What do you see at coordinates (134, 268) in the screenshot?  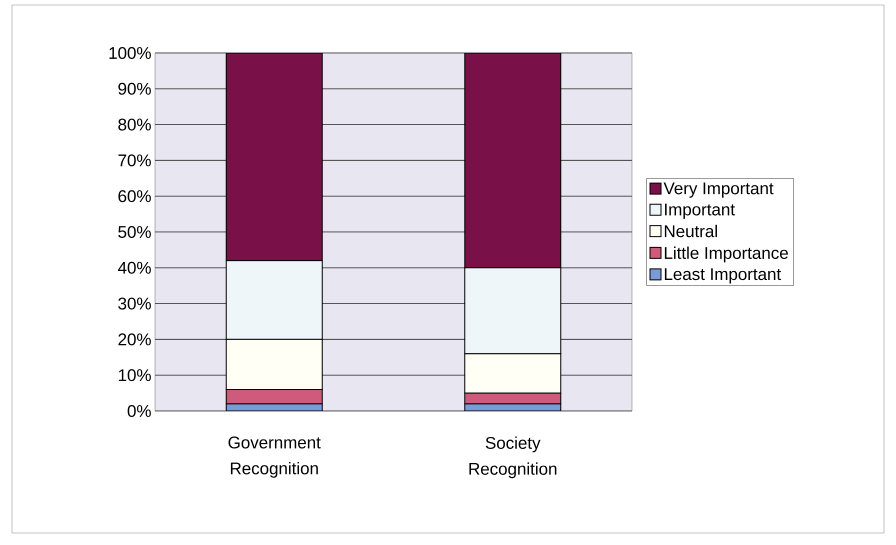 I see `y-tick-label: 40%` at bounding box center [134, 268].